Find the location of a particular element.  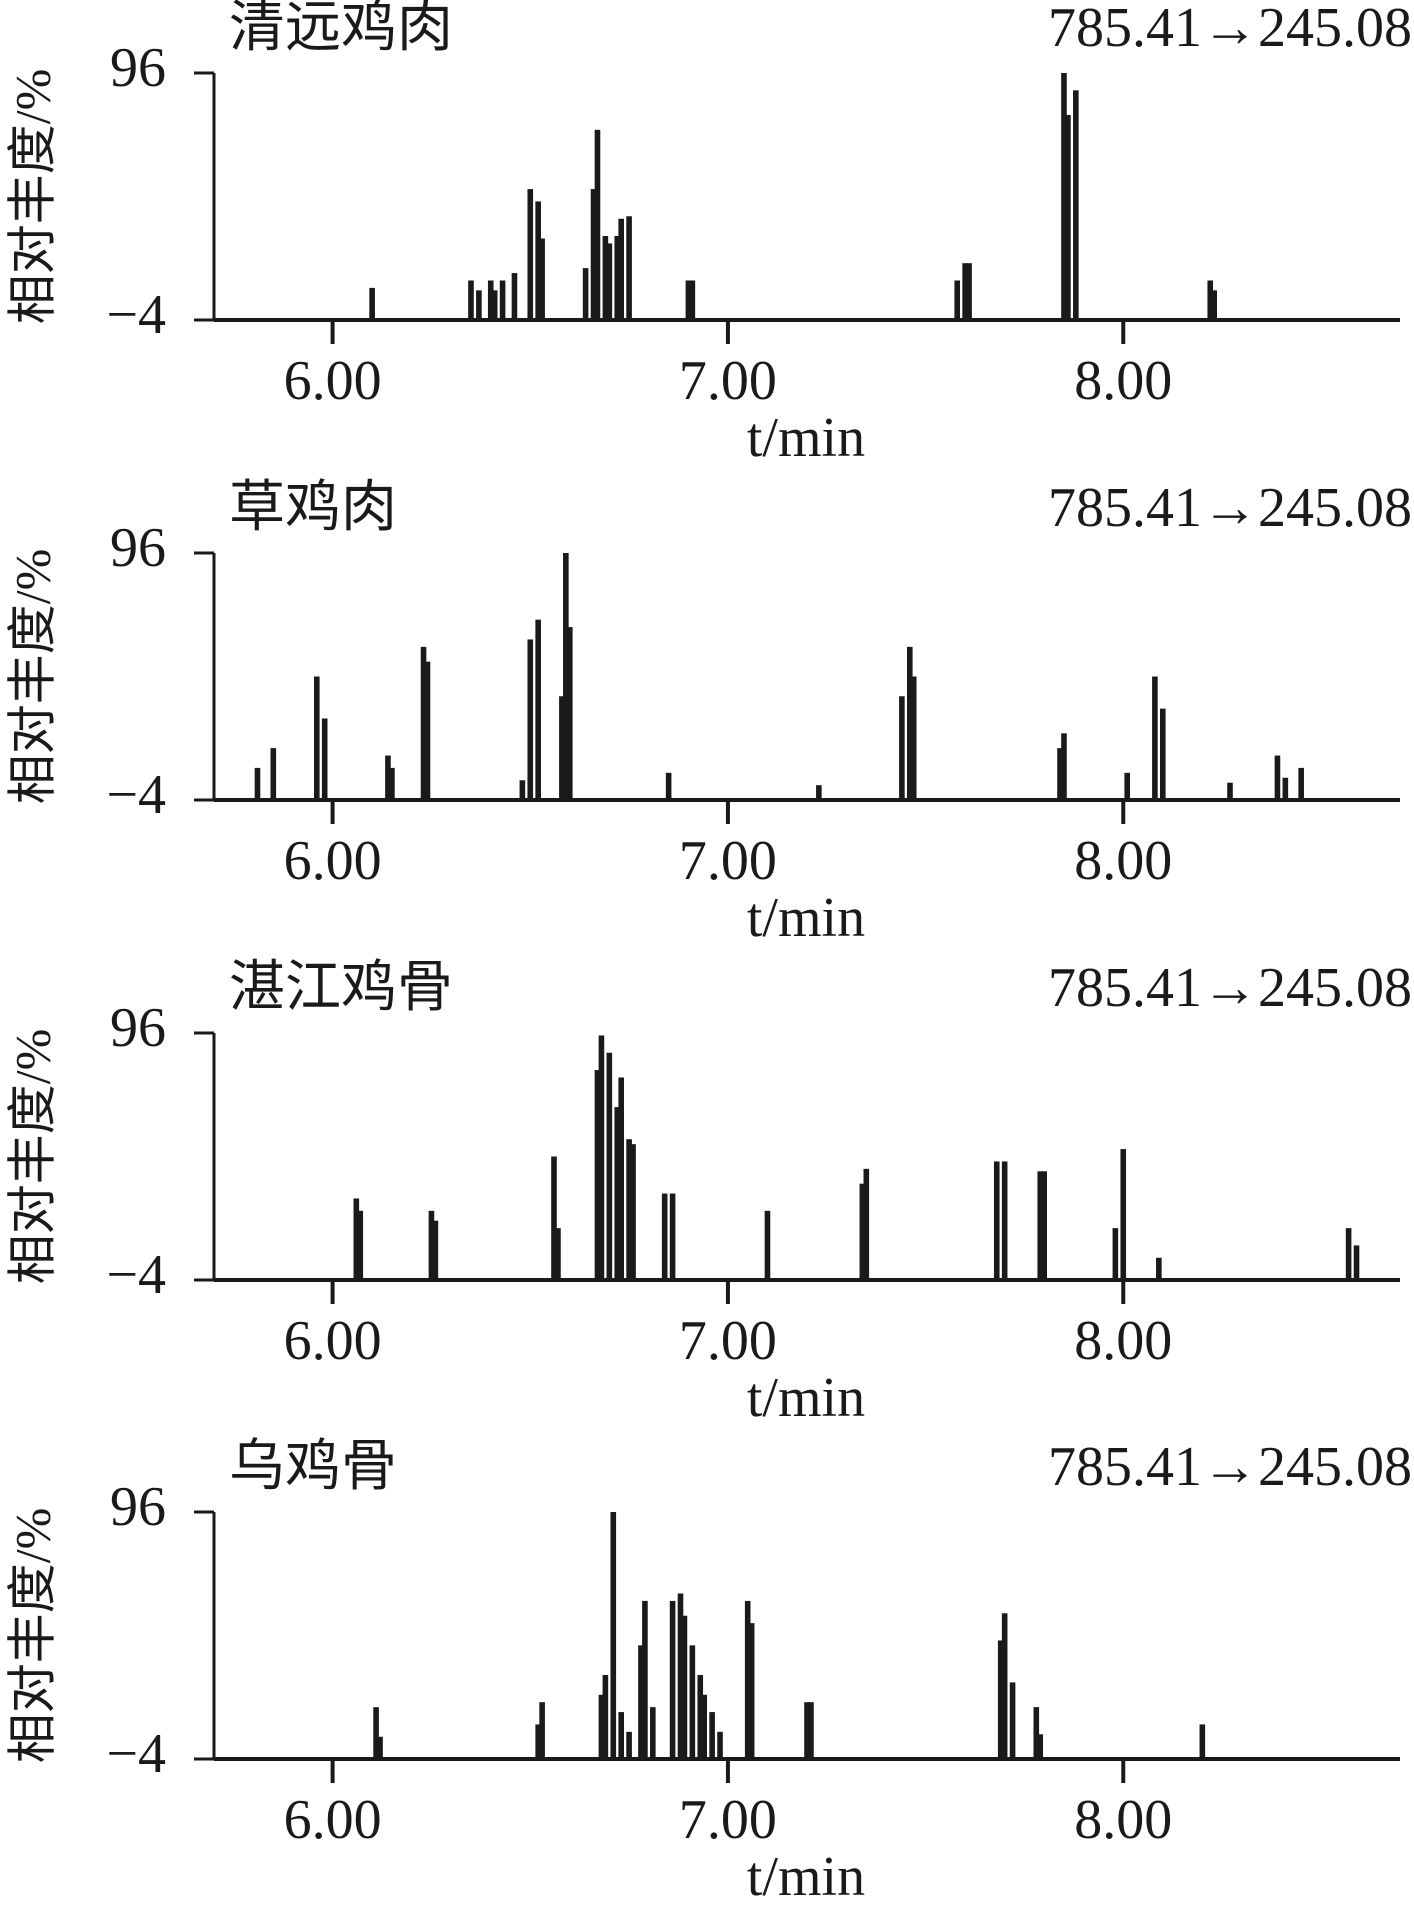

y-tick-label: 96 is located at coordinates (138, 1507).